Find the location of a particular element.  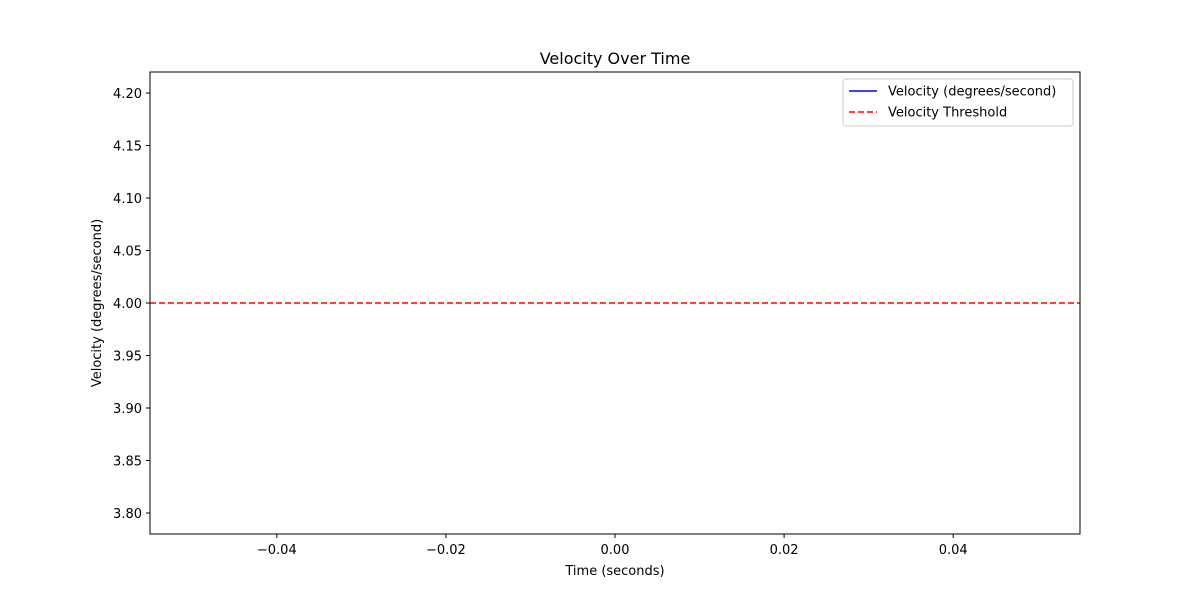

x-tick-label: 0.04 is located at coordinates (953, 550).